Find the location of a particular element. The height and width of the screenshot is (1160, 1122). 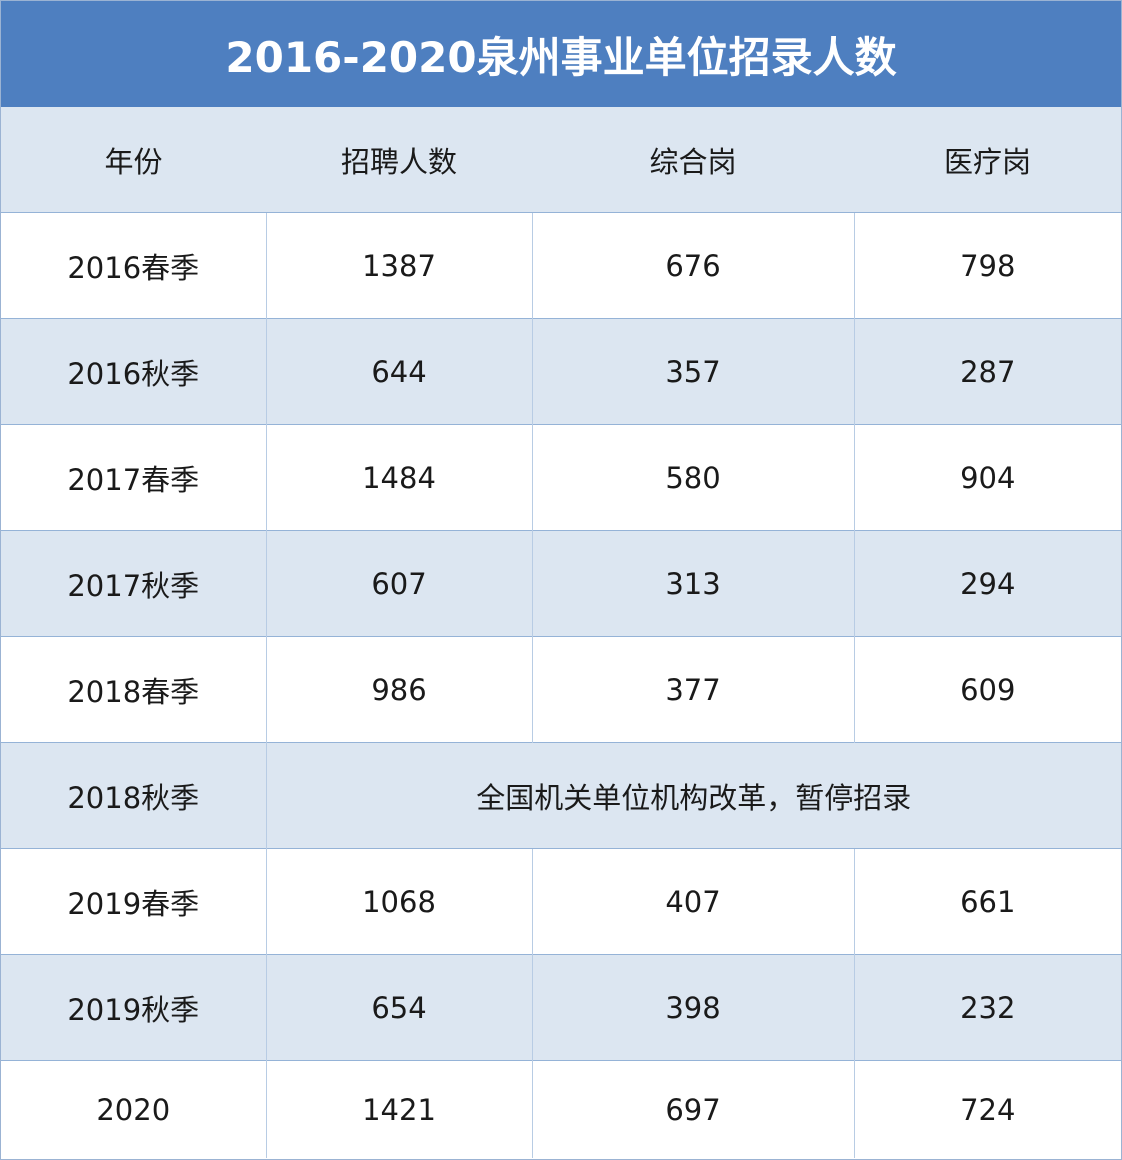

general-cell: 580 is located at coordinates (692, 477).